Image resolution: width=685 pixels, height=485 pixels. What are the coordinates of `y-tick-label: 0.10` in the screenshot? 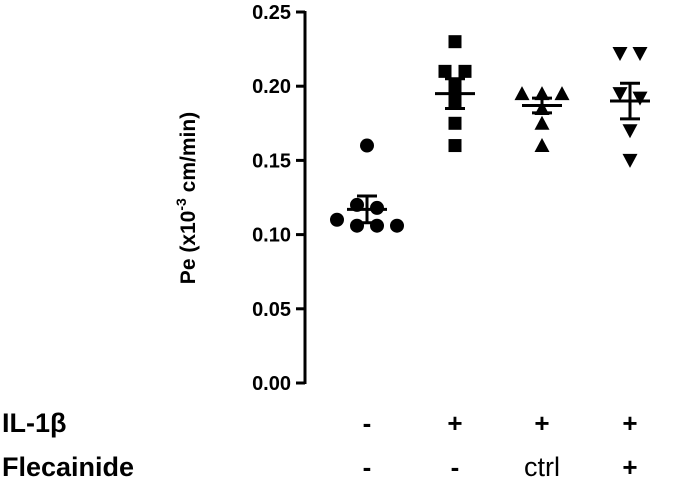 It's located at (271, 236).